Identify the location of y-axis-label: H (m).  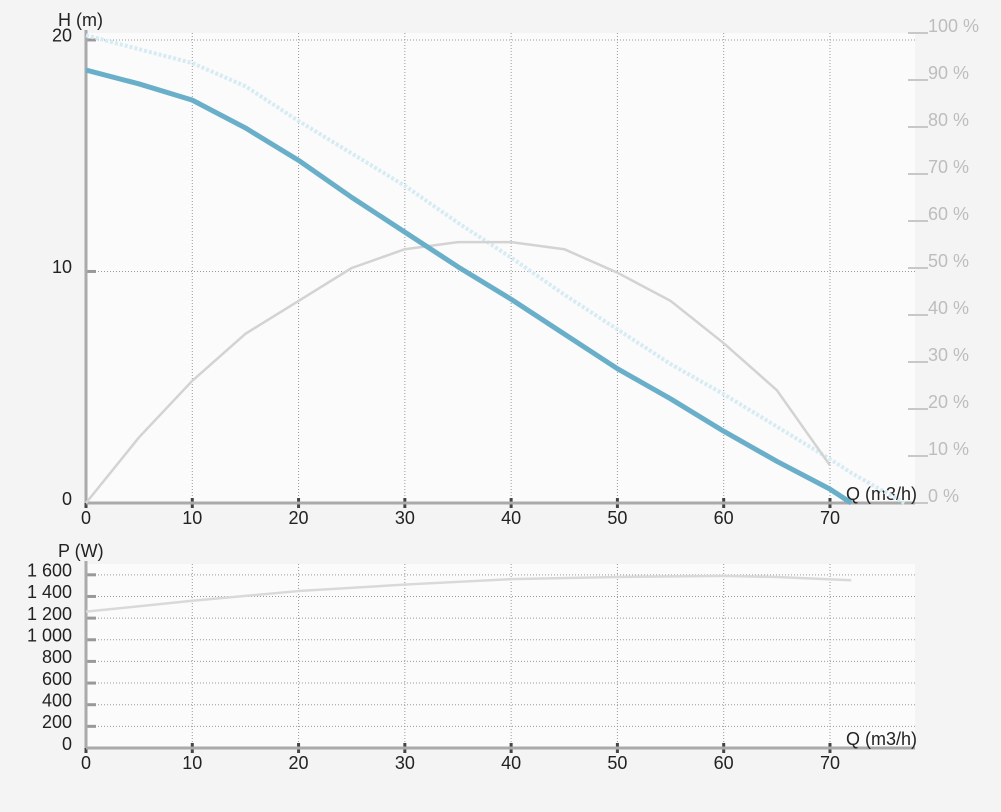
(80, 20).